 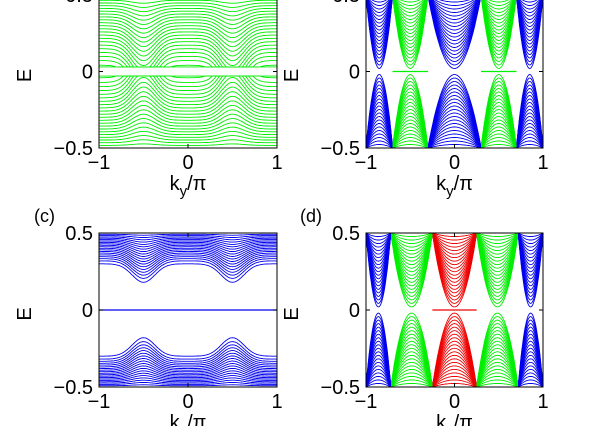 What do you see at coordinates (340, 149) in the screenshot?
I see `y-tick-label: −0.5` at bounding box center [340, 149].